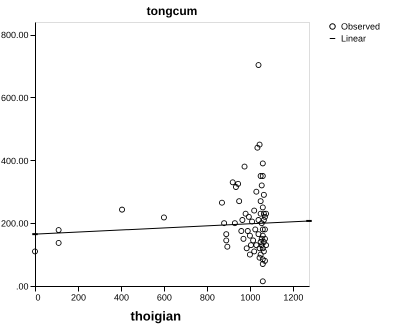  What do you see at coordinates (121, 297) in the screenshot?
I see `x-tick-label: 400` at bounding box center [121, 297].